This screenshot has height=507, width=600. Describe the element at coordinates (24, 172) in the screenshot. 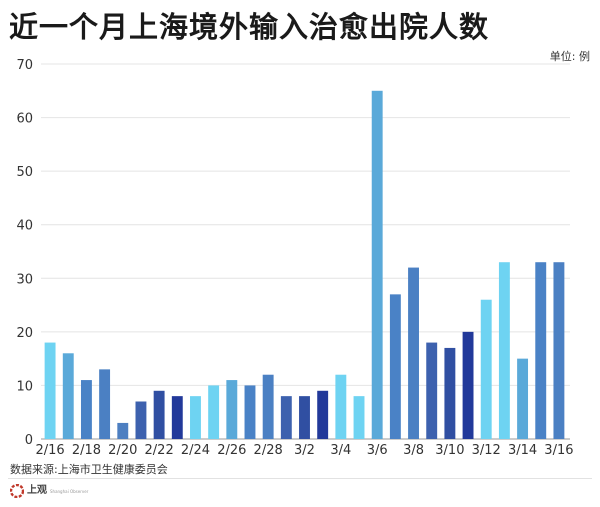

I see `y-tick-label: 50` at that location.